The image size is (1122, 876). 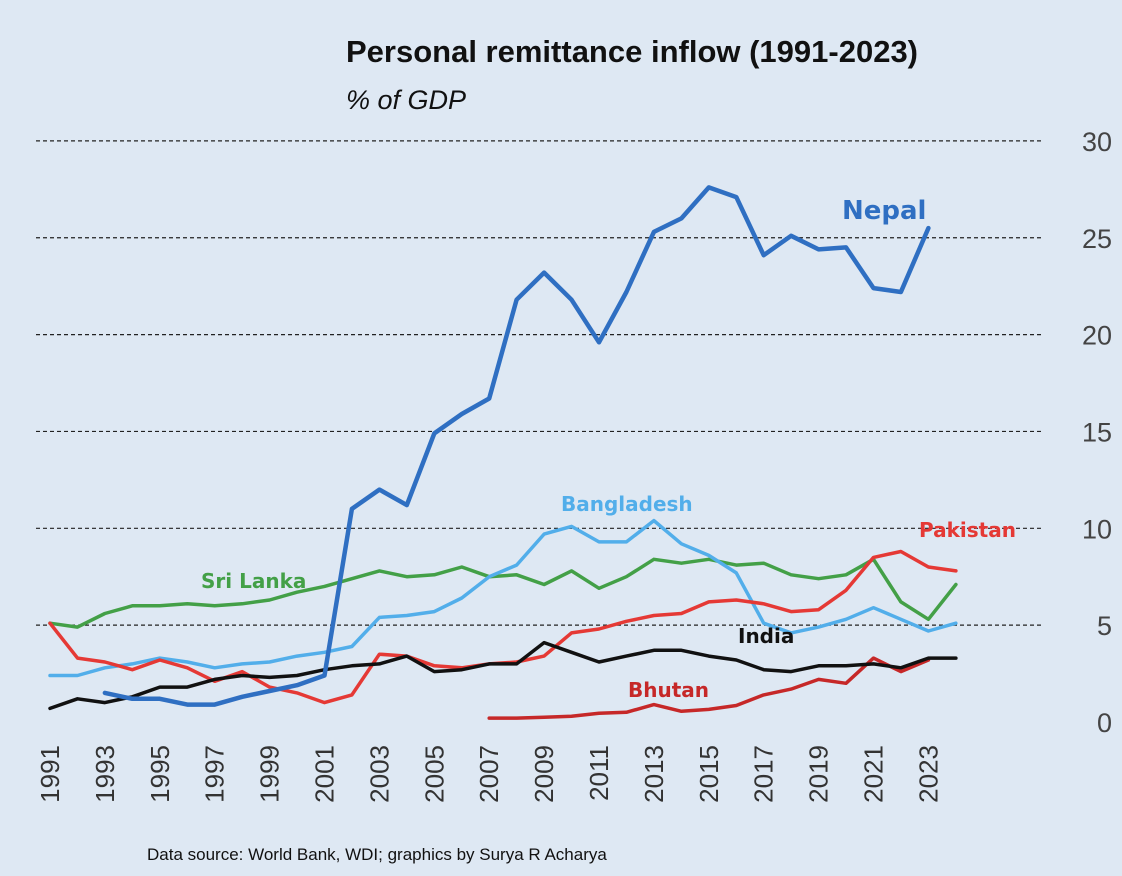 I want to click on y-tick-label-10: 10, so click(x=1097, y=529).